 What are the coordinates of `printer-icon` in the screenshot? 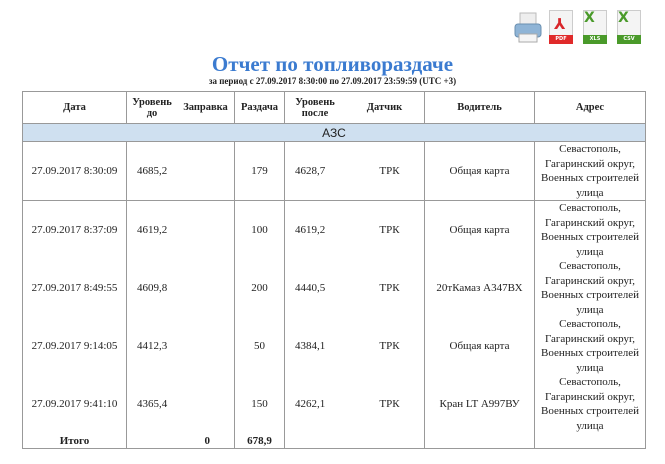 It's located at (528, 27).